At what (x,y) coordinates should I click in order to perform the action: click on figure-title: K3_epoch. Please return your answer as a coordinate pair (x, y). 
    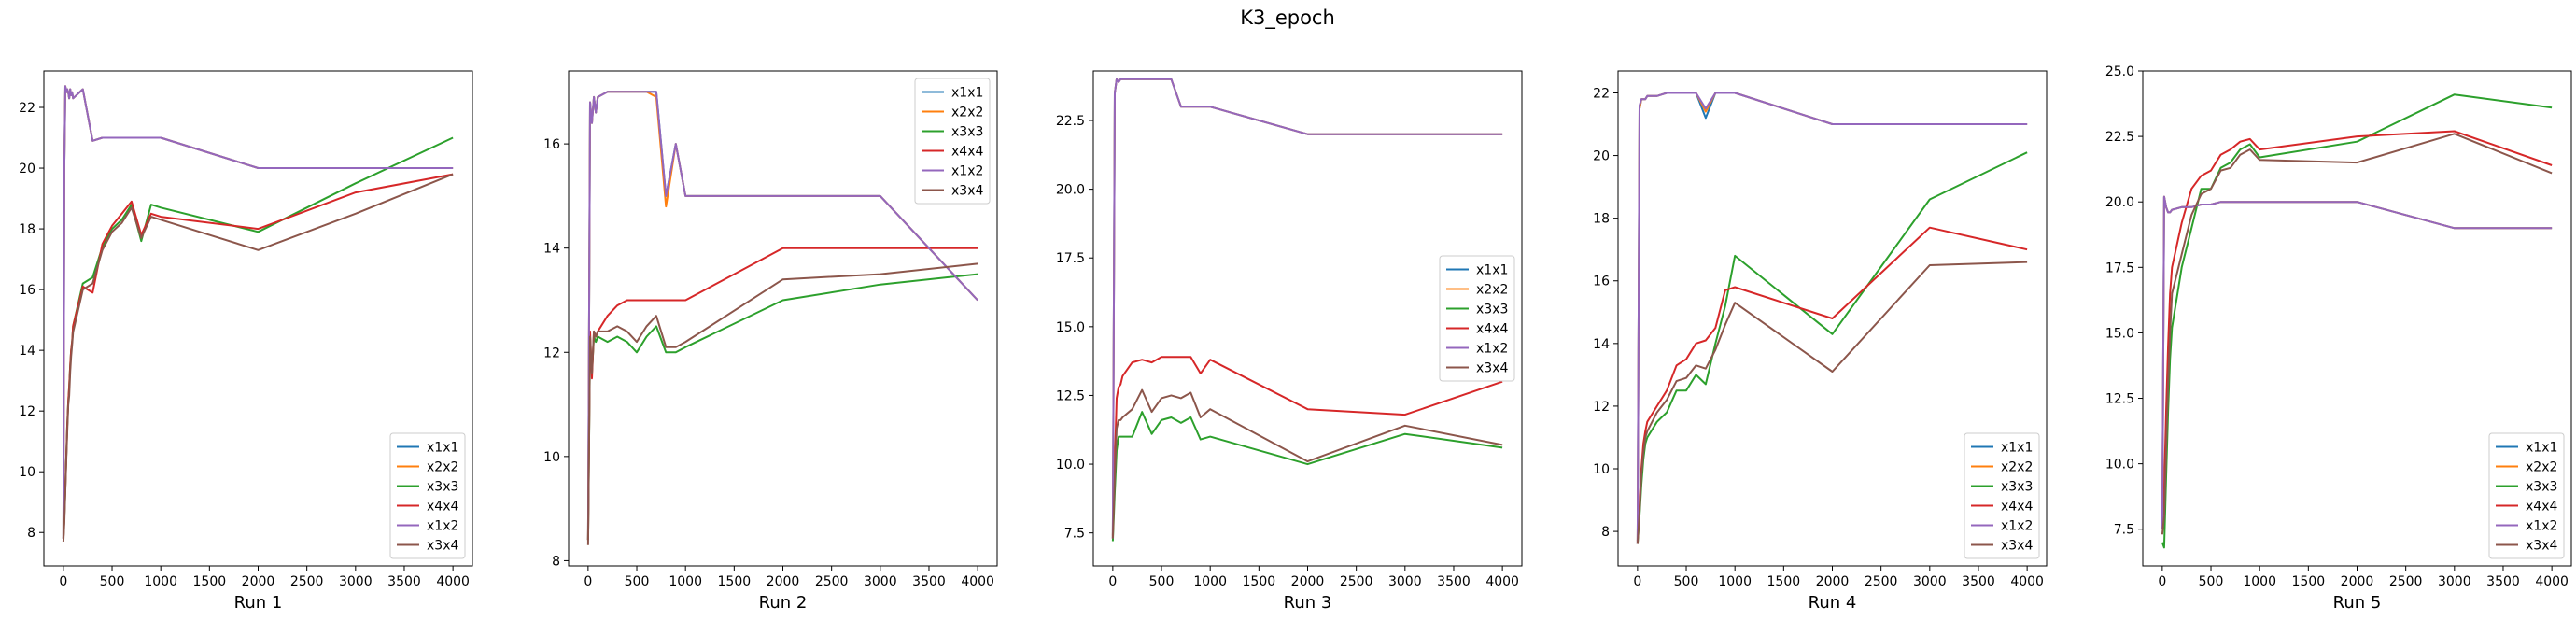
    Looking at the image, I should click on (1287, 18).